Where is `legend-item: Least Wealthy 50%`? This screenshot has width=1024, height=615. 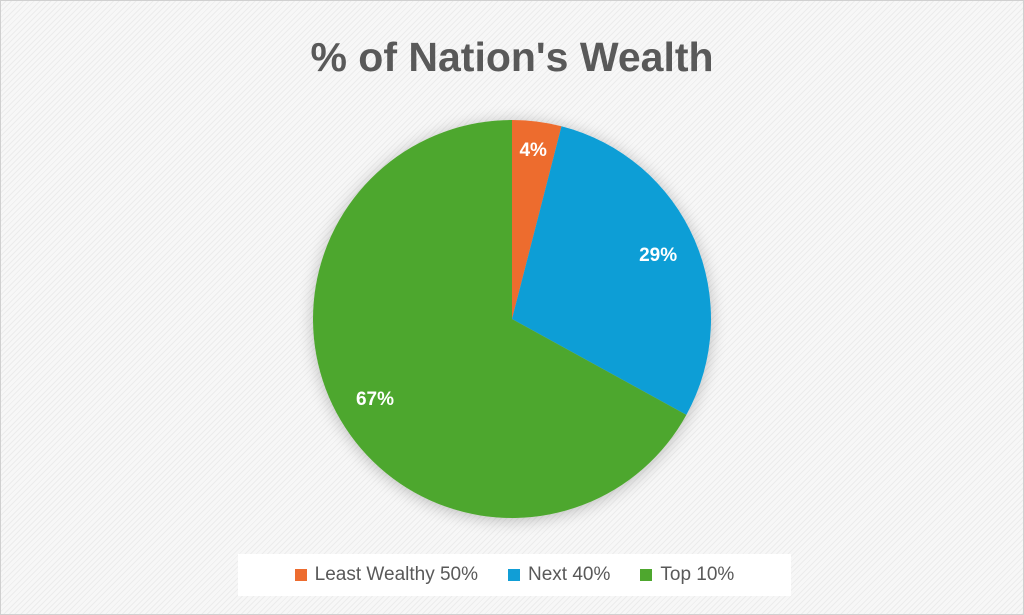 legend-item: Least Wealthy 50% is located at coordinates (386, 575).